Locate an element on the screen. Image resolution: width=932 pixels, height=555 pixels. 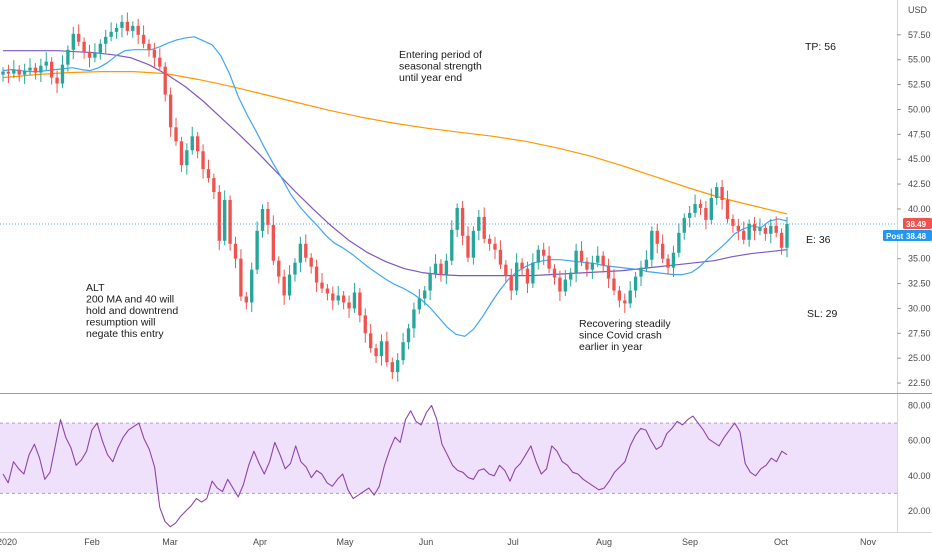
annotation-line: ALT is located at coordinates (95, 288).